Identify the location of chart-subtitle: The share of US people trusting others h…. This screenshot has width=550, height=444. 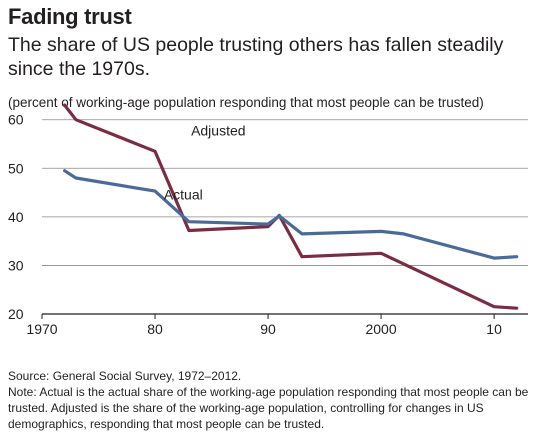
(256, 57).